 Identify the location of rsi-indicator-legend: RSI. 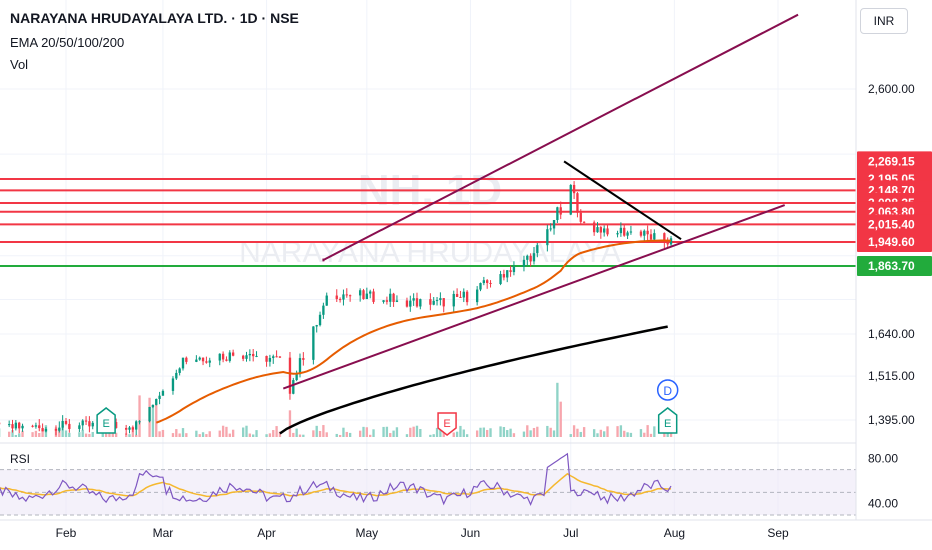
(20, 459).